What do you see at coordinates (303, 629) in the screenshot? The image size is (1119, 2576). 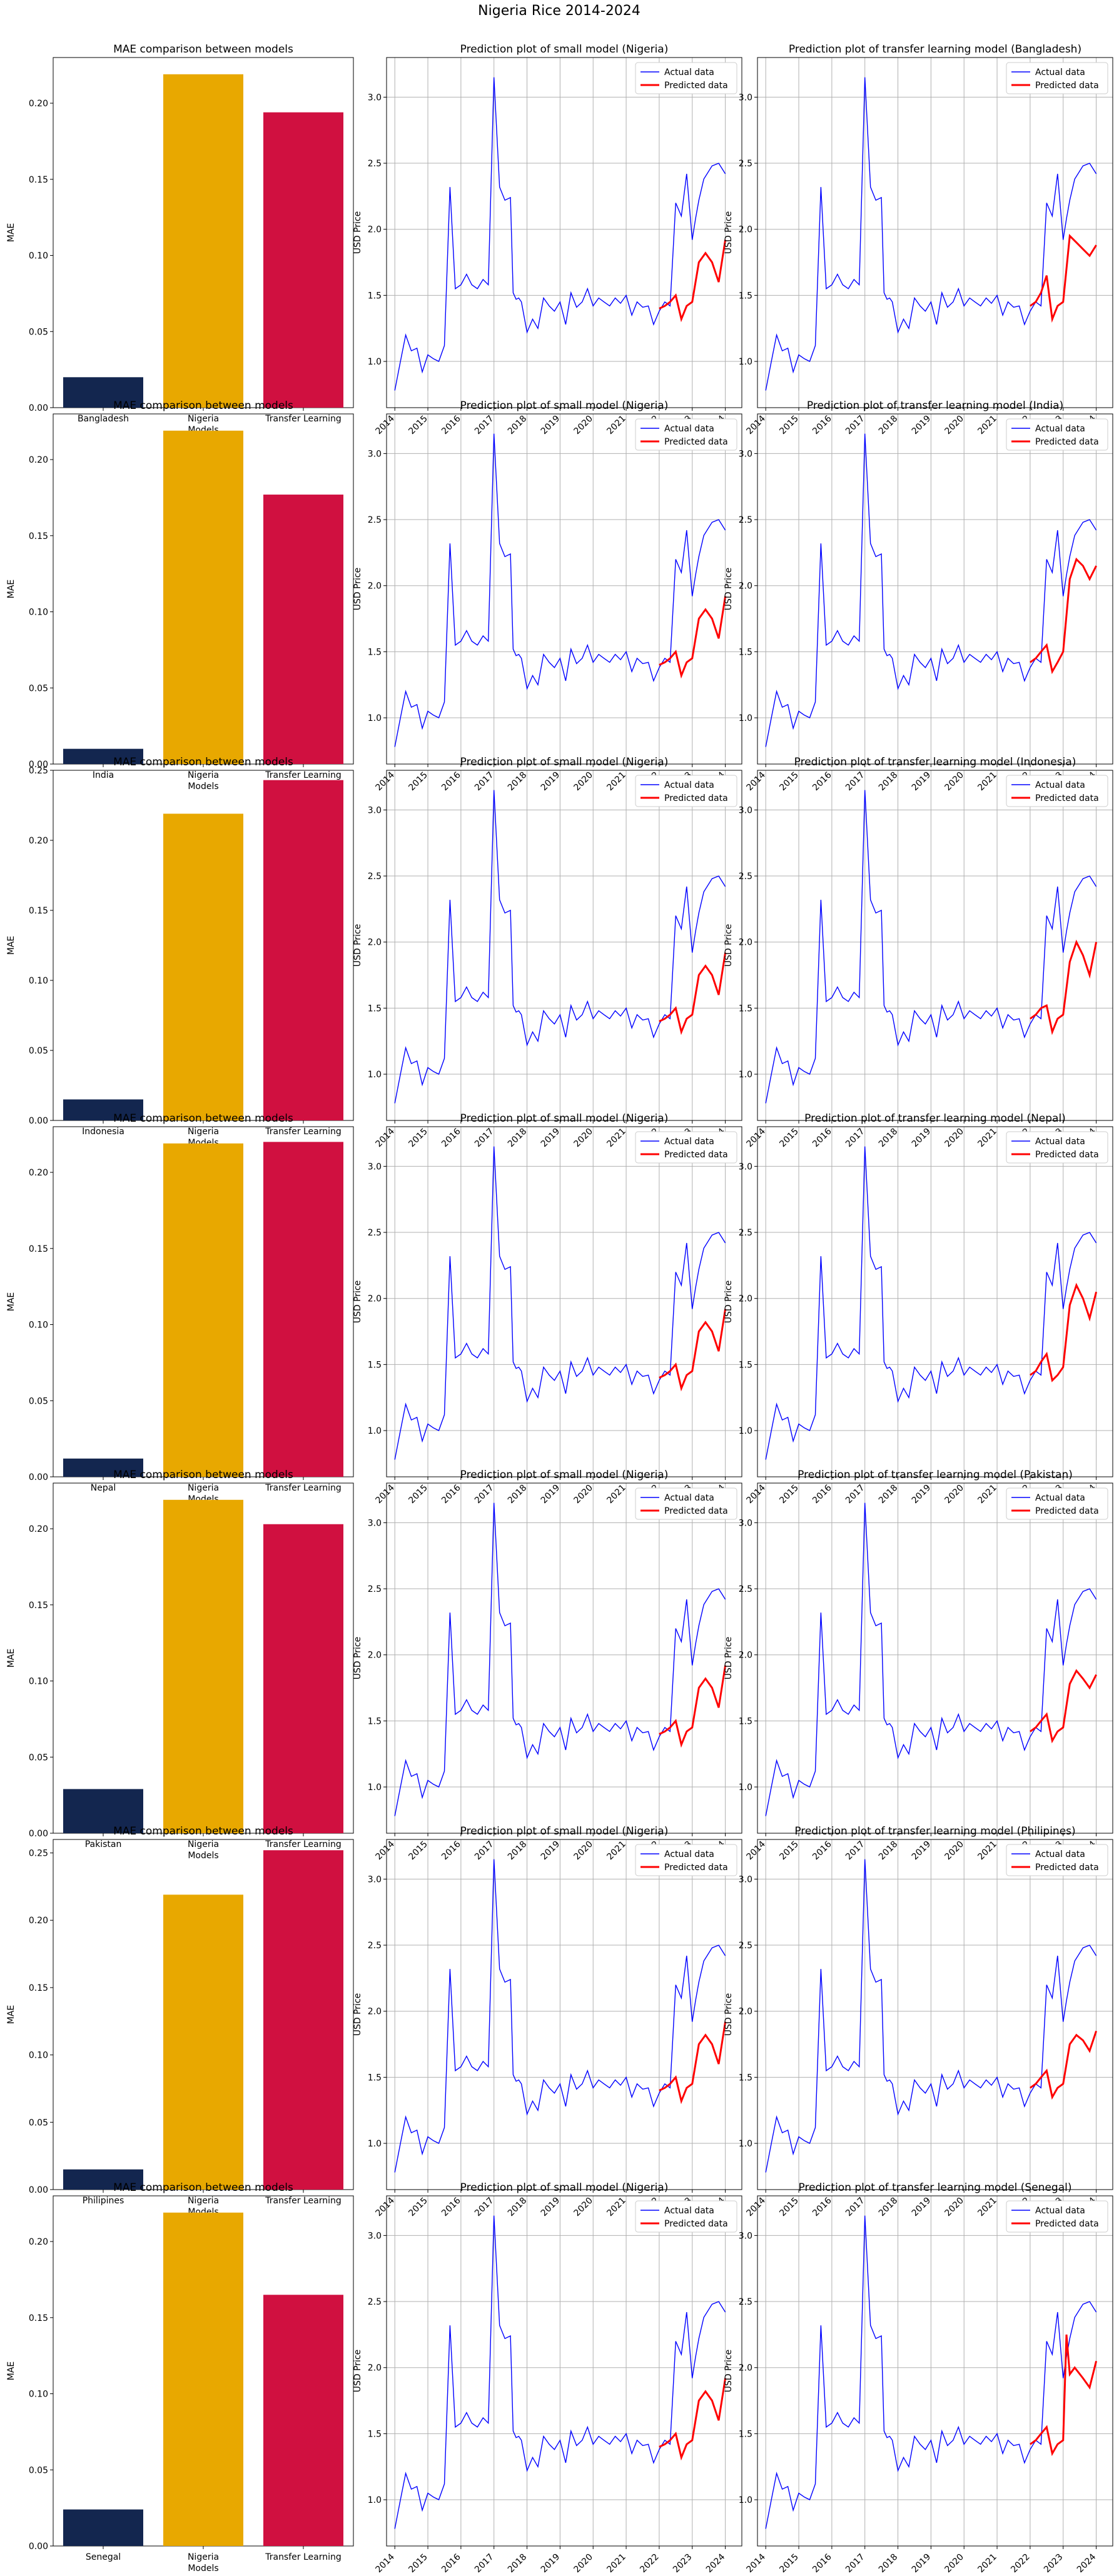 I see `bar-transfer-learning` at bounding box center [303, 629].